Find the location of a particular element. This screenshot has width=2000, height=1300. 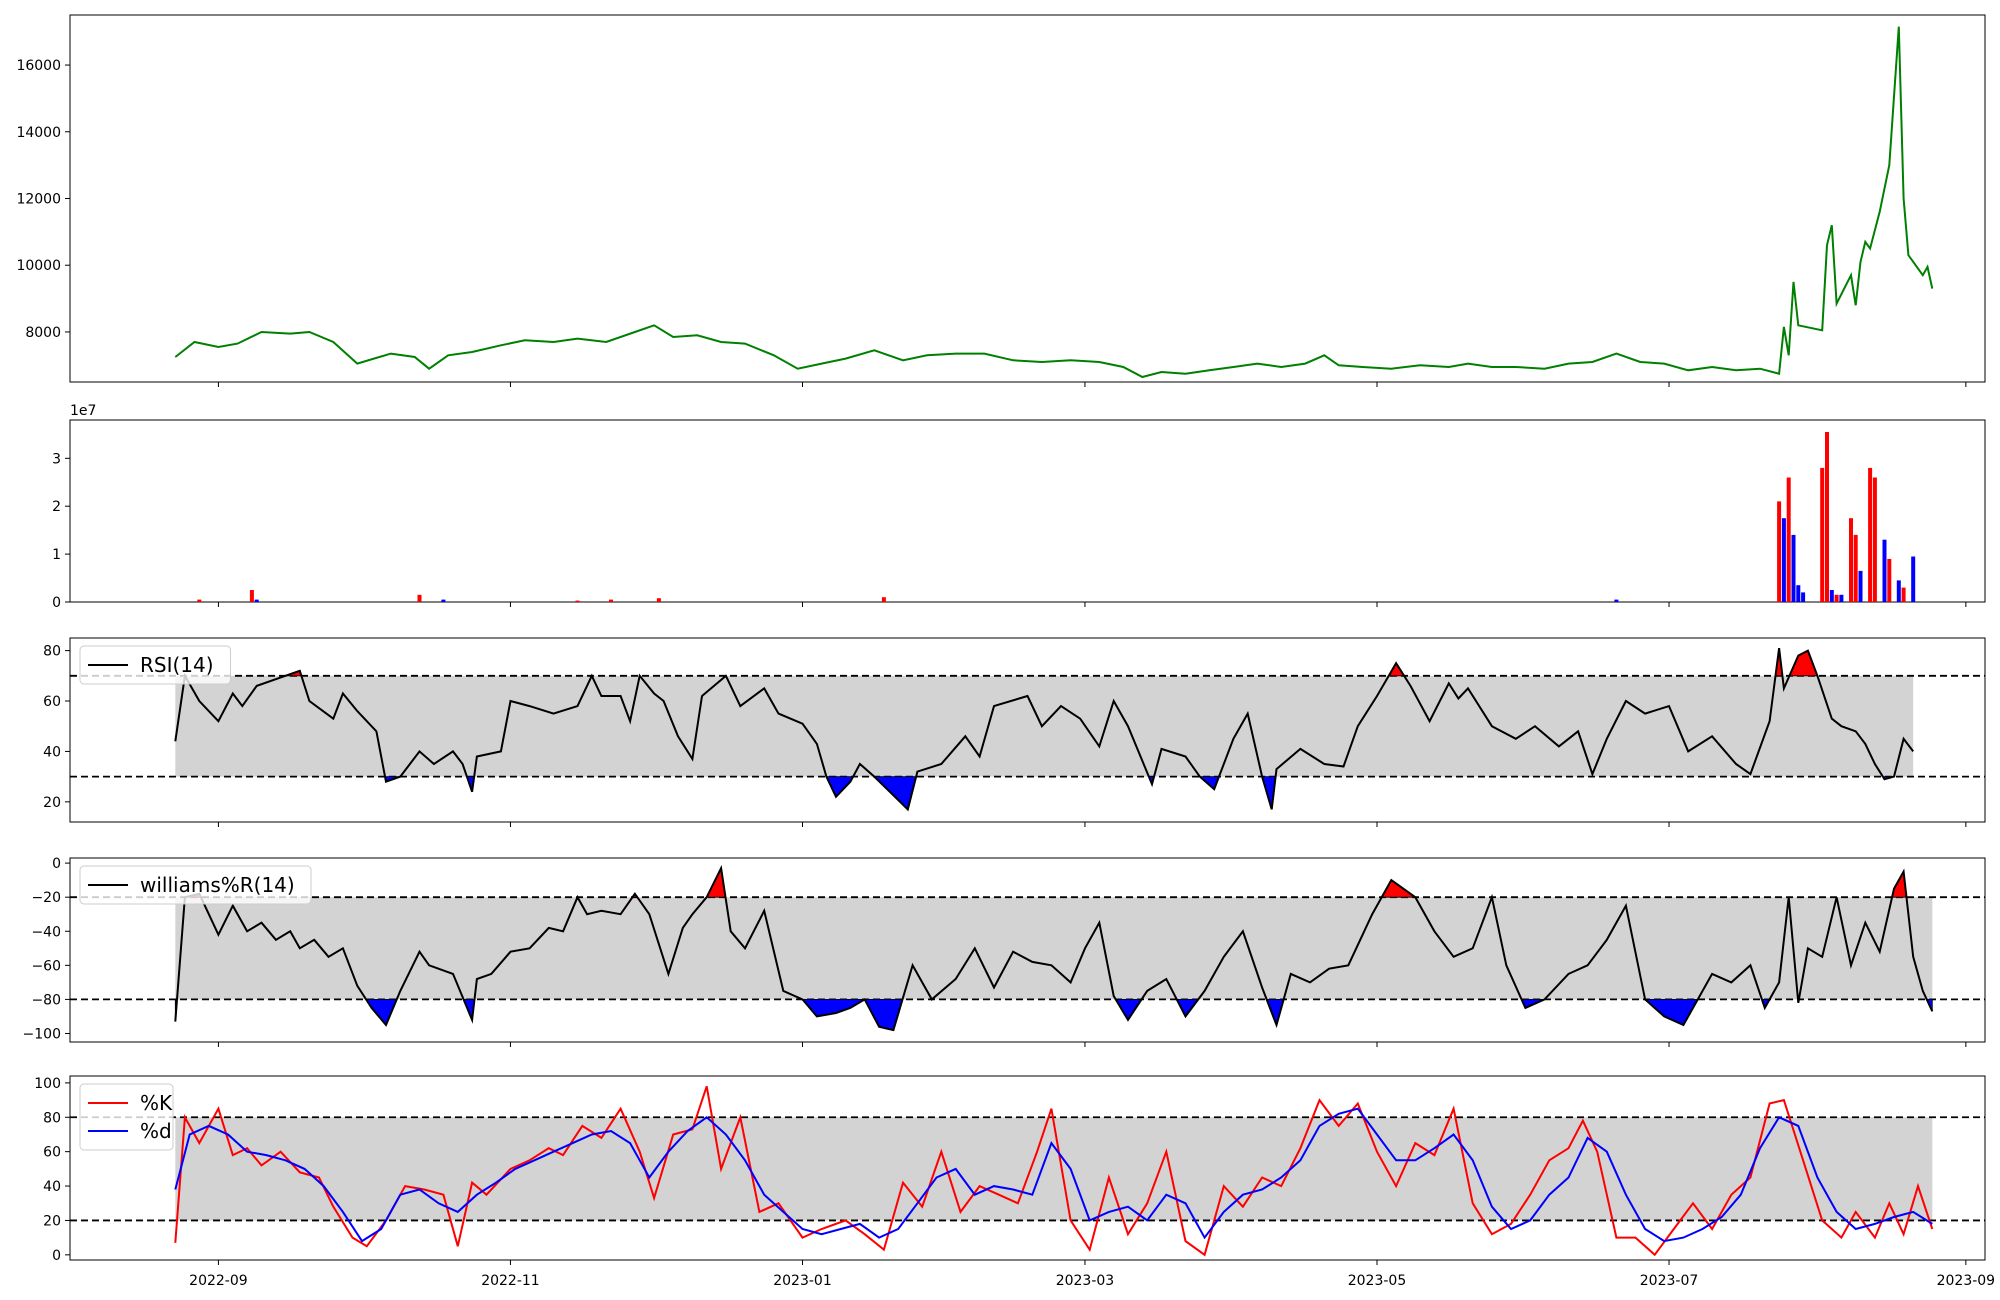

volume-scale-offset: 1e7 is located at coordinates (83, 411).